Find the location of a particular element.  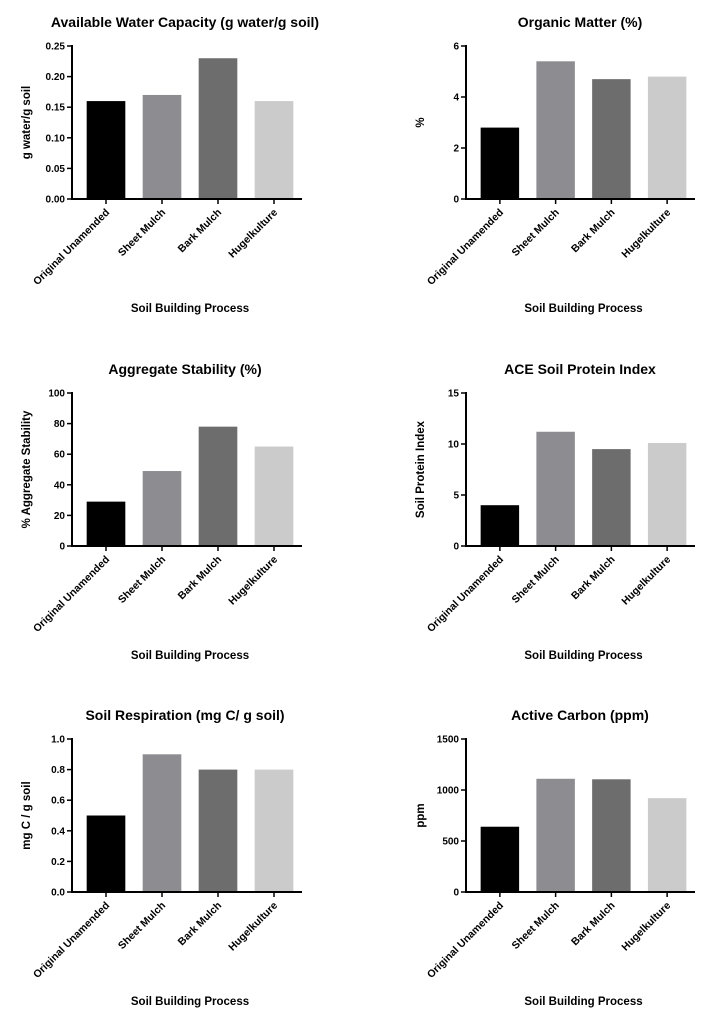

y-tick-label: 1500 is located at coordinates (448, 740).